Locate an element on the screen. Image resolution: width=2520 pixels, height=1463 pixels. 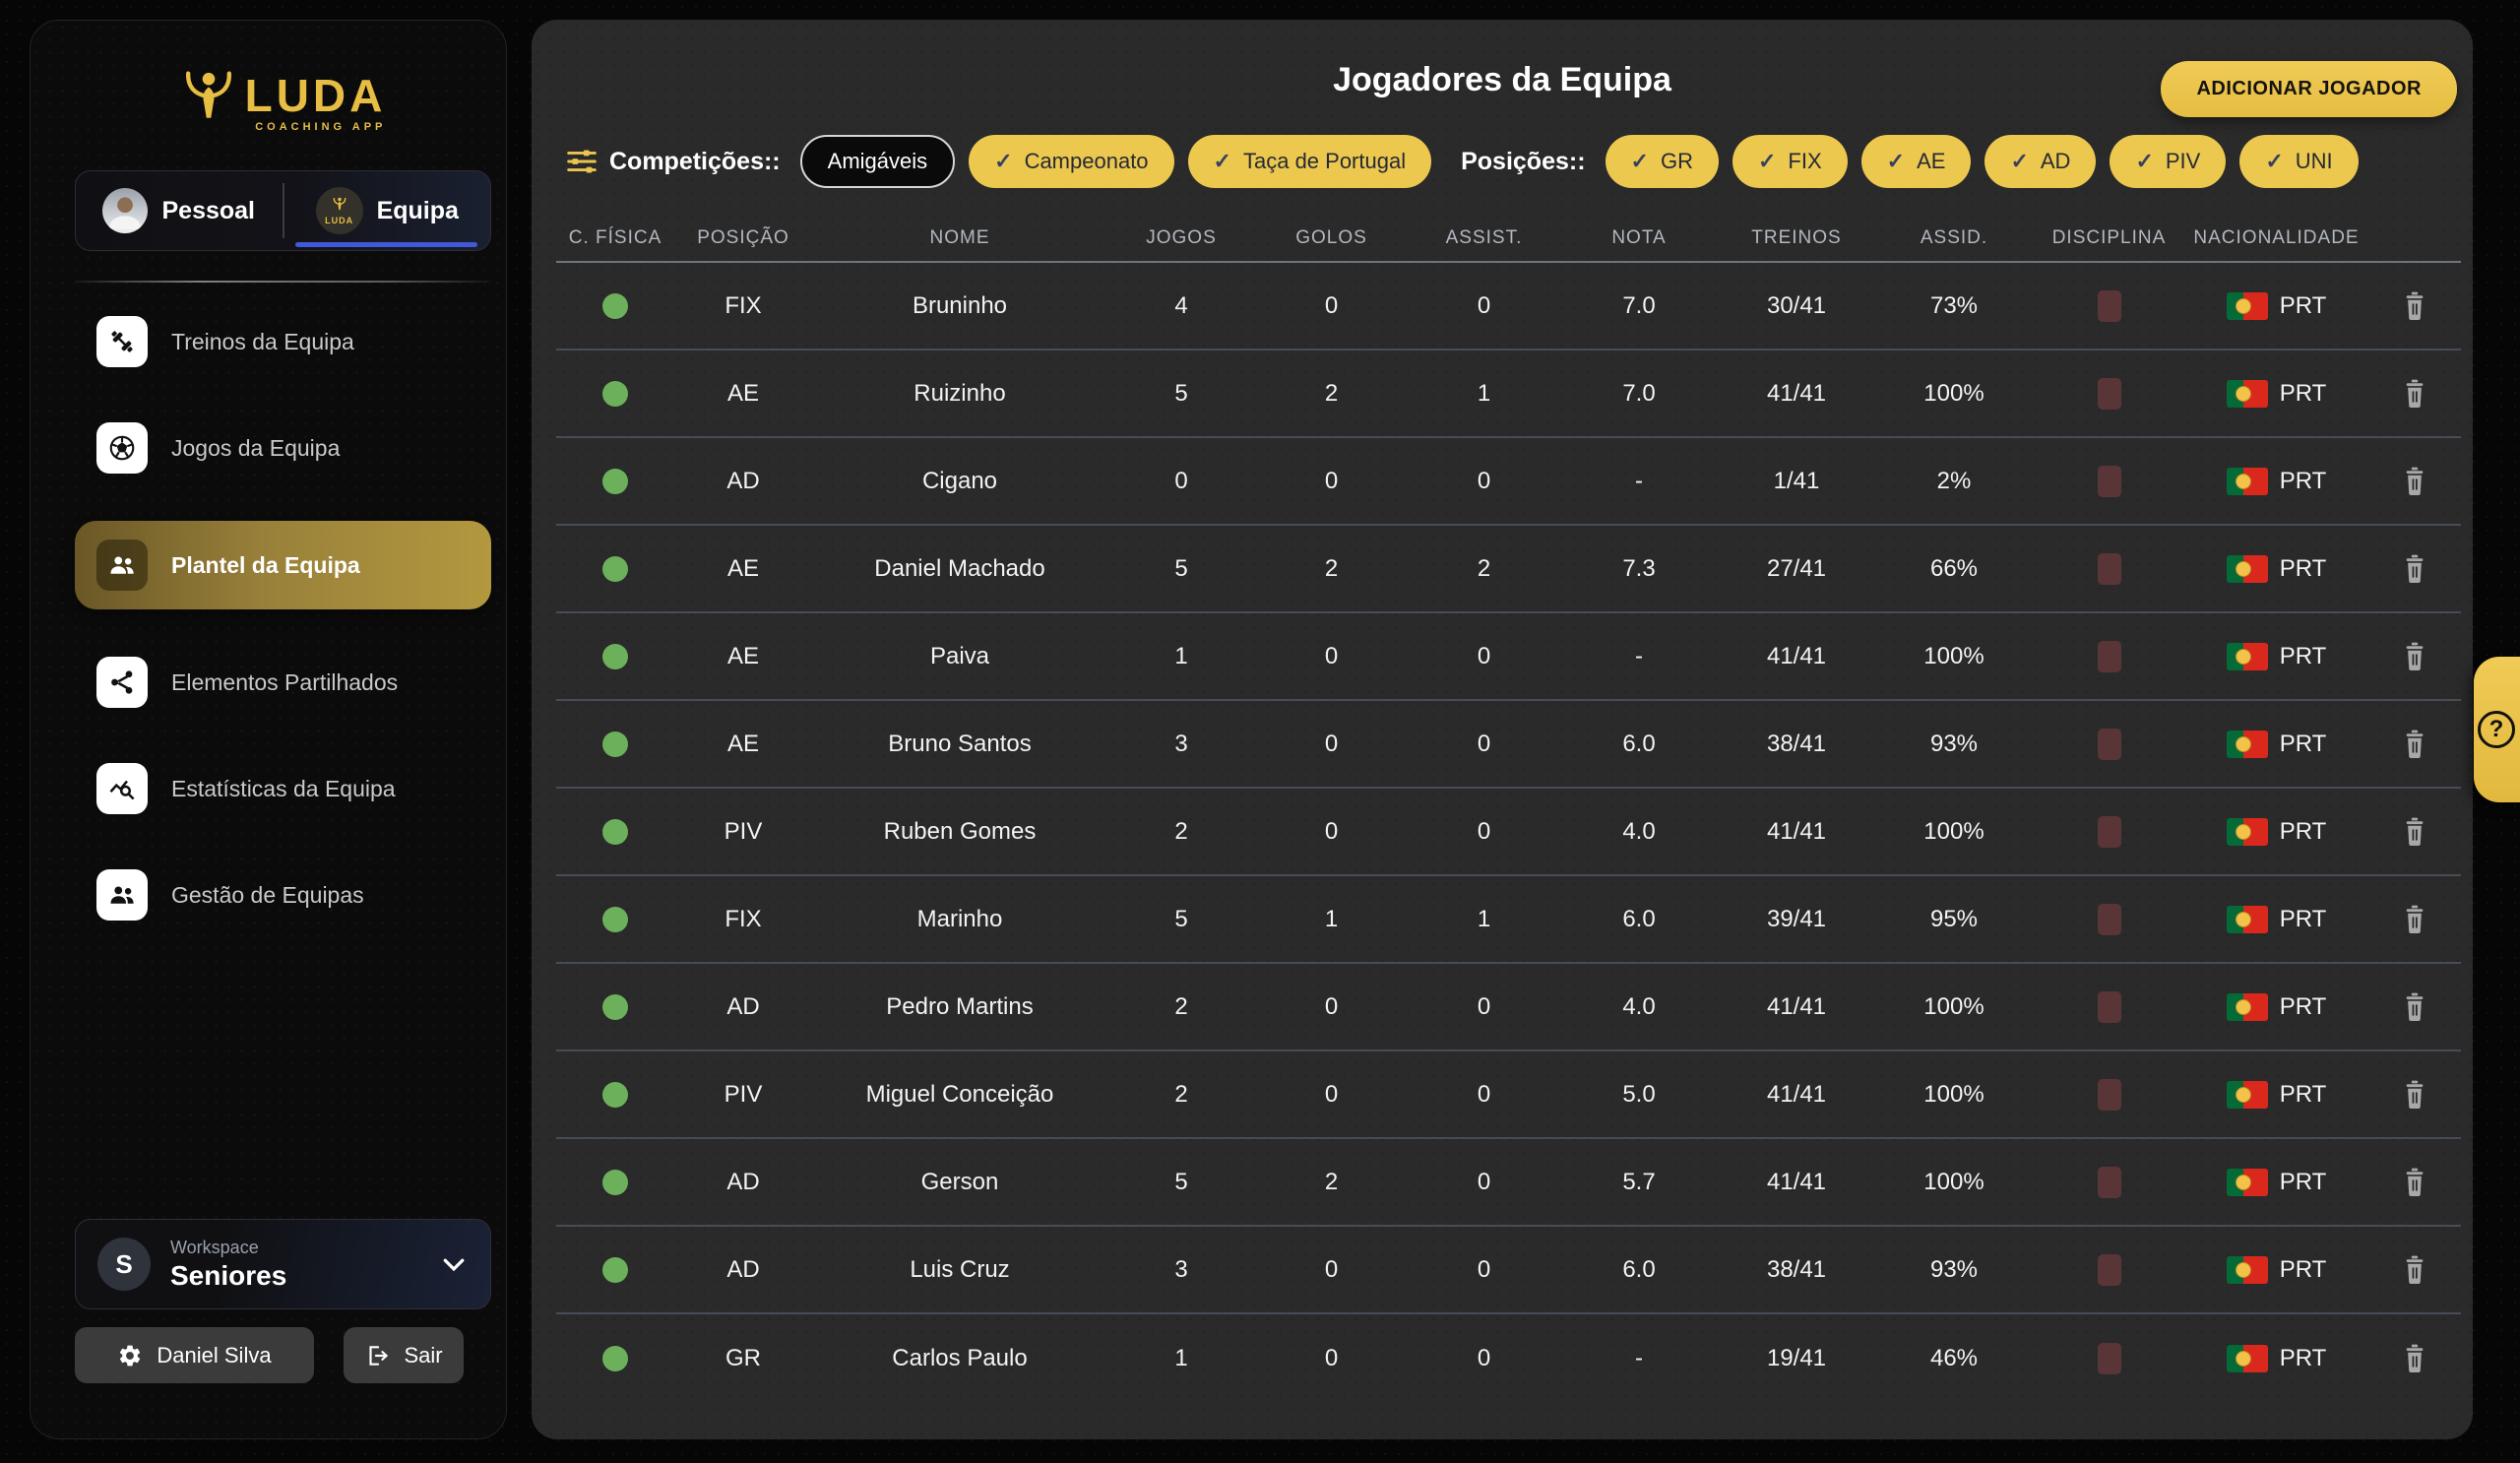
rating-cell: 6.0 is located at coordinates (1639, 743).